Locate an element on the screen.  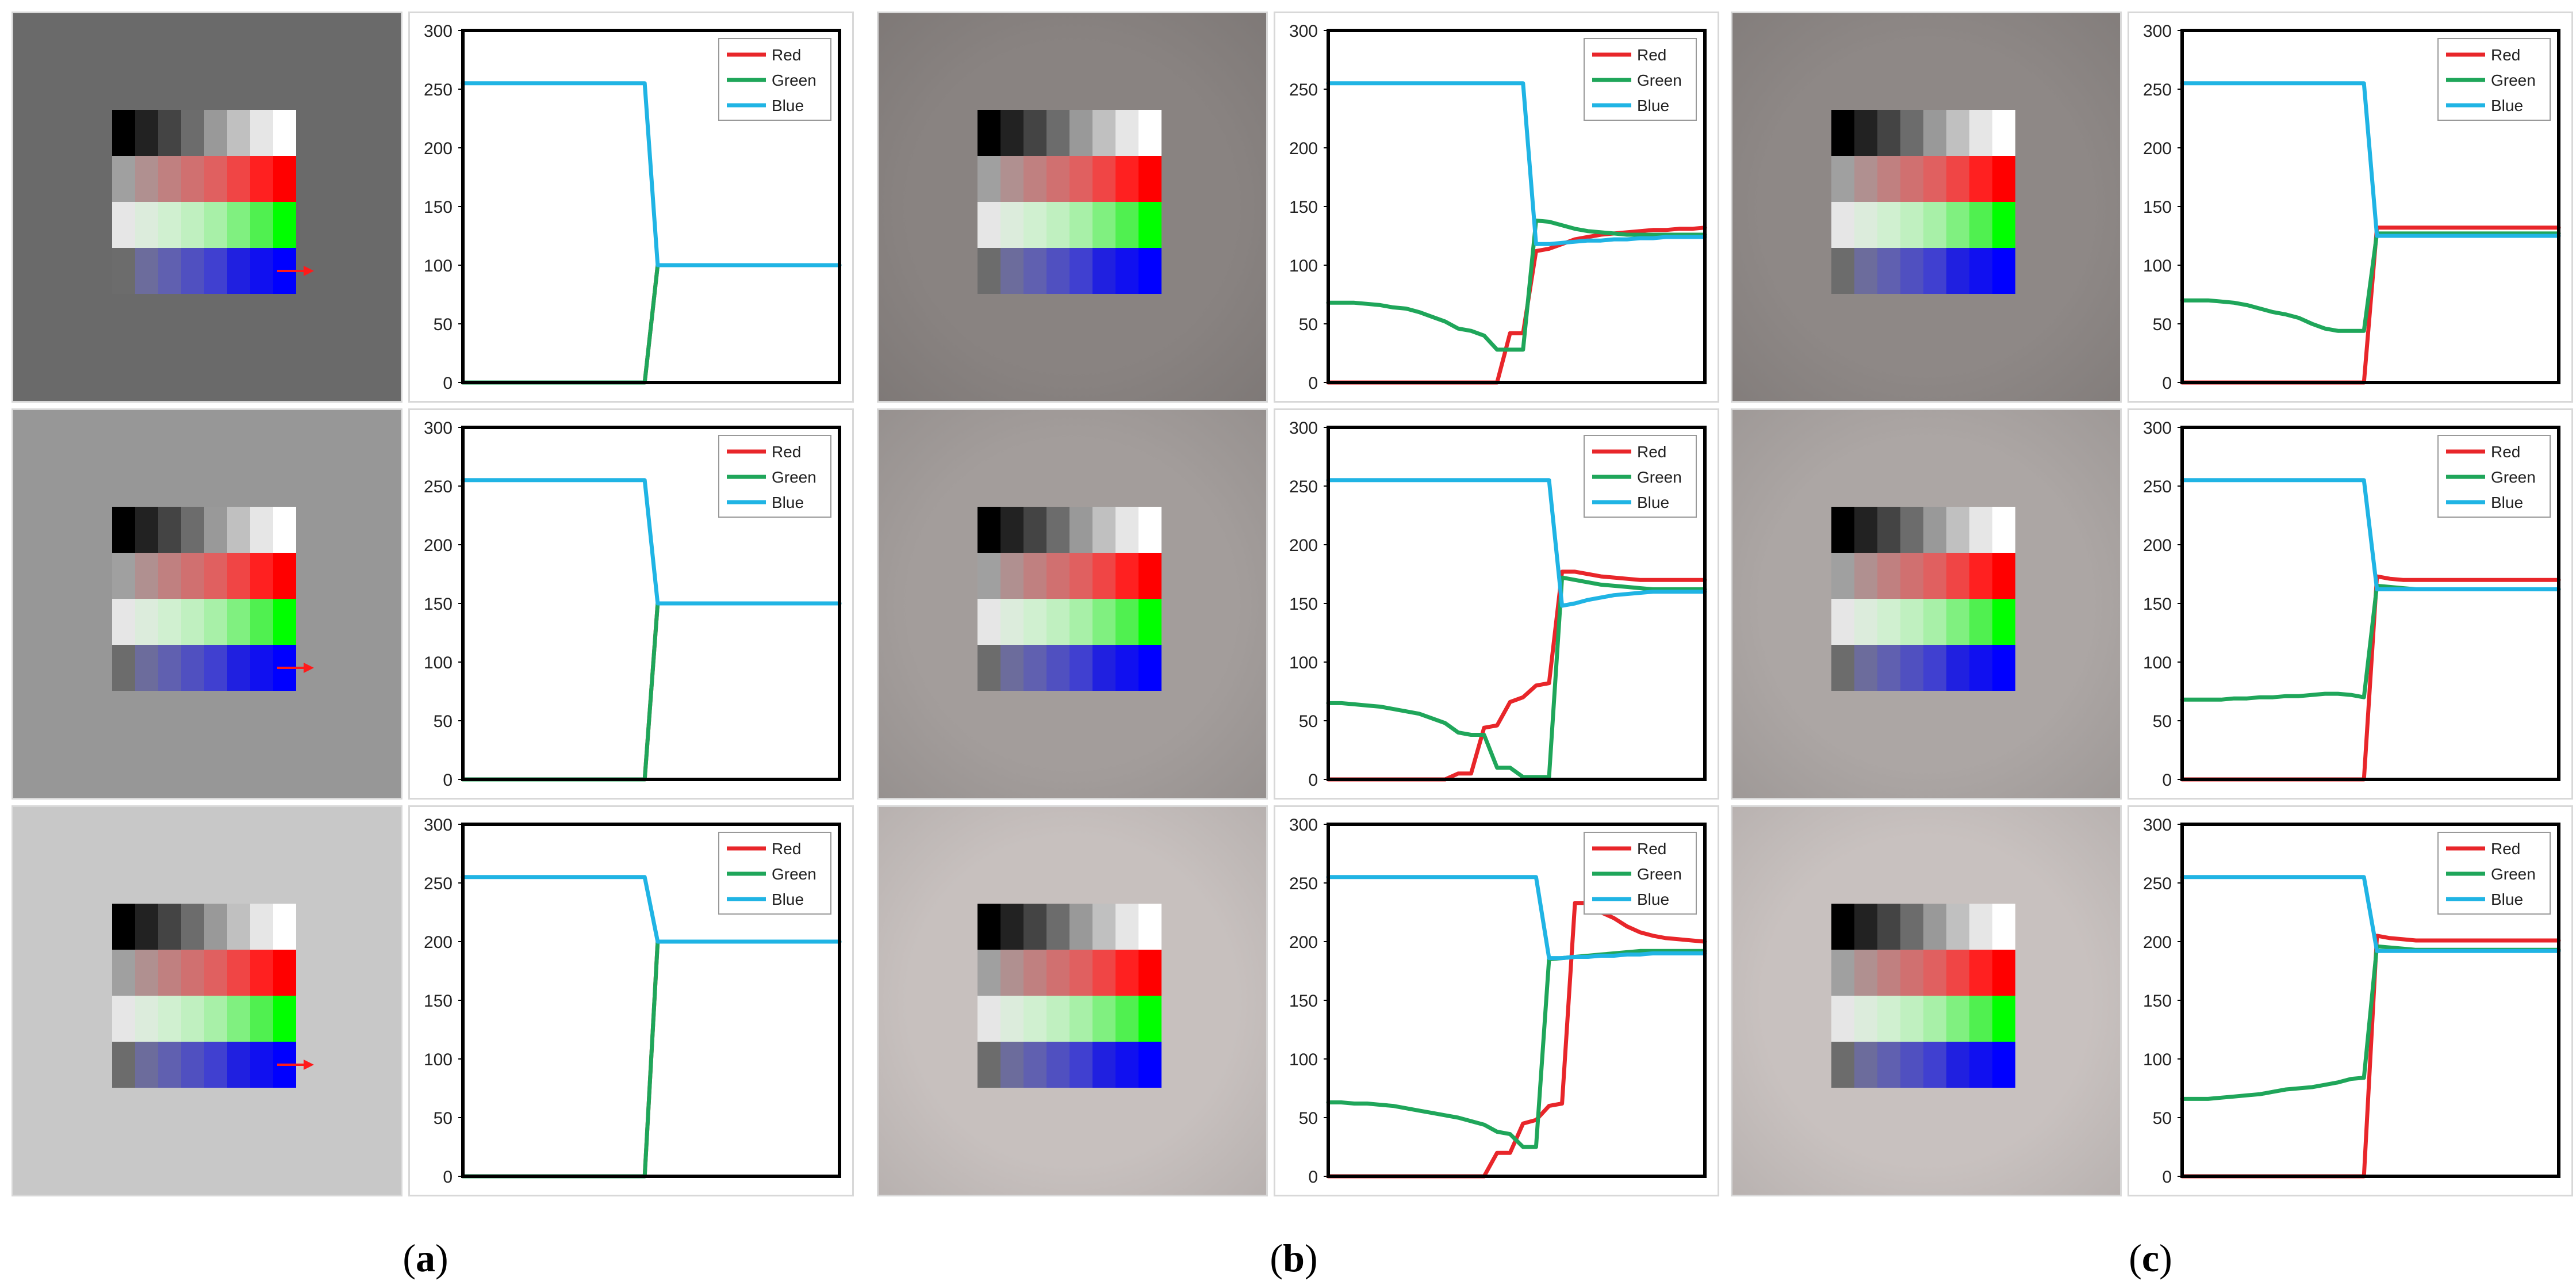
legend-label-blue: Blue is located at coordinates (2507, 502).